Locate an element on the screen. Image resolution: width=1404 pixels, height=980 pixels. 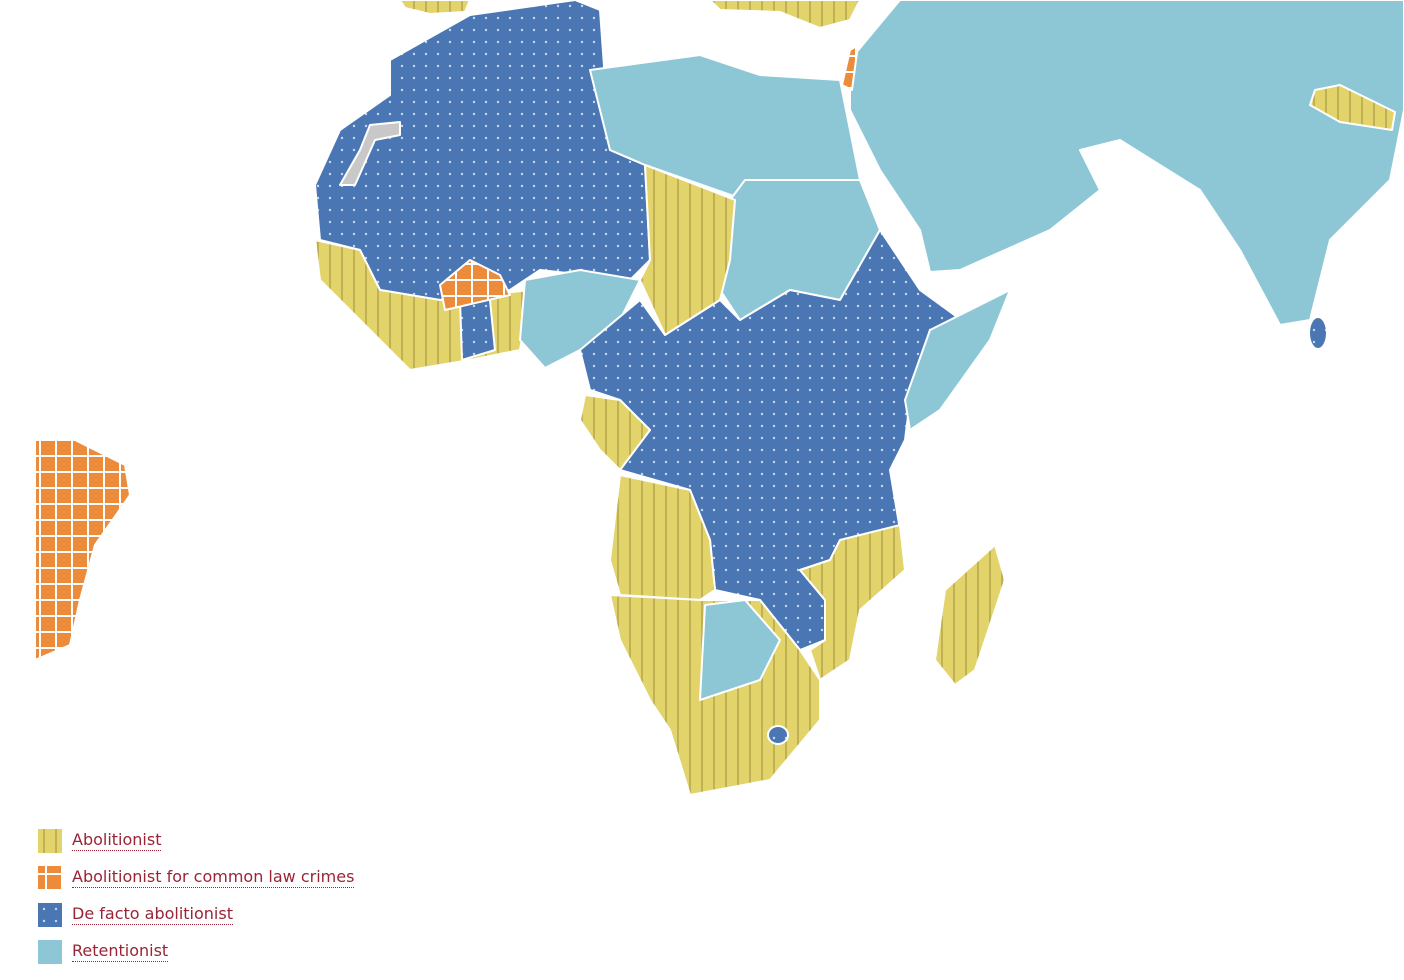
legend-item: De facto abolitionist is located at coordinates (196, 914).